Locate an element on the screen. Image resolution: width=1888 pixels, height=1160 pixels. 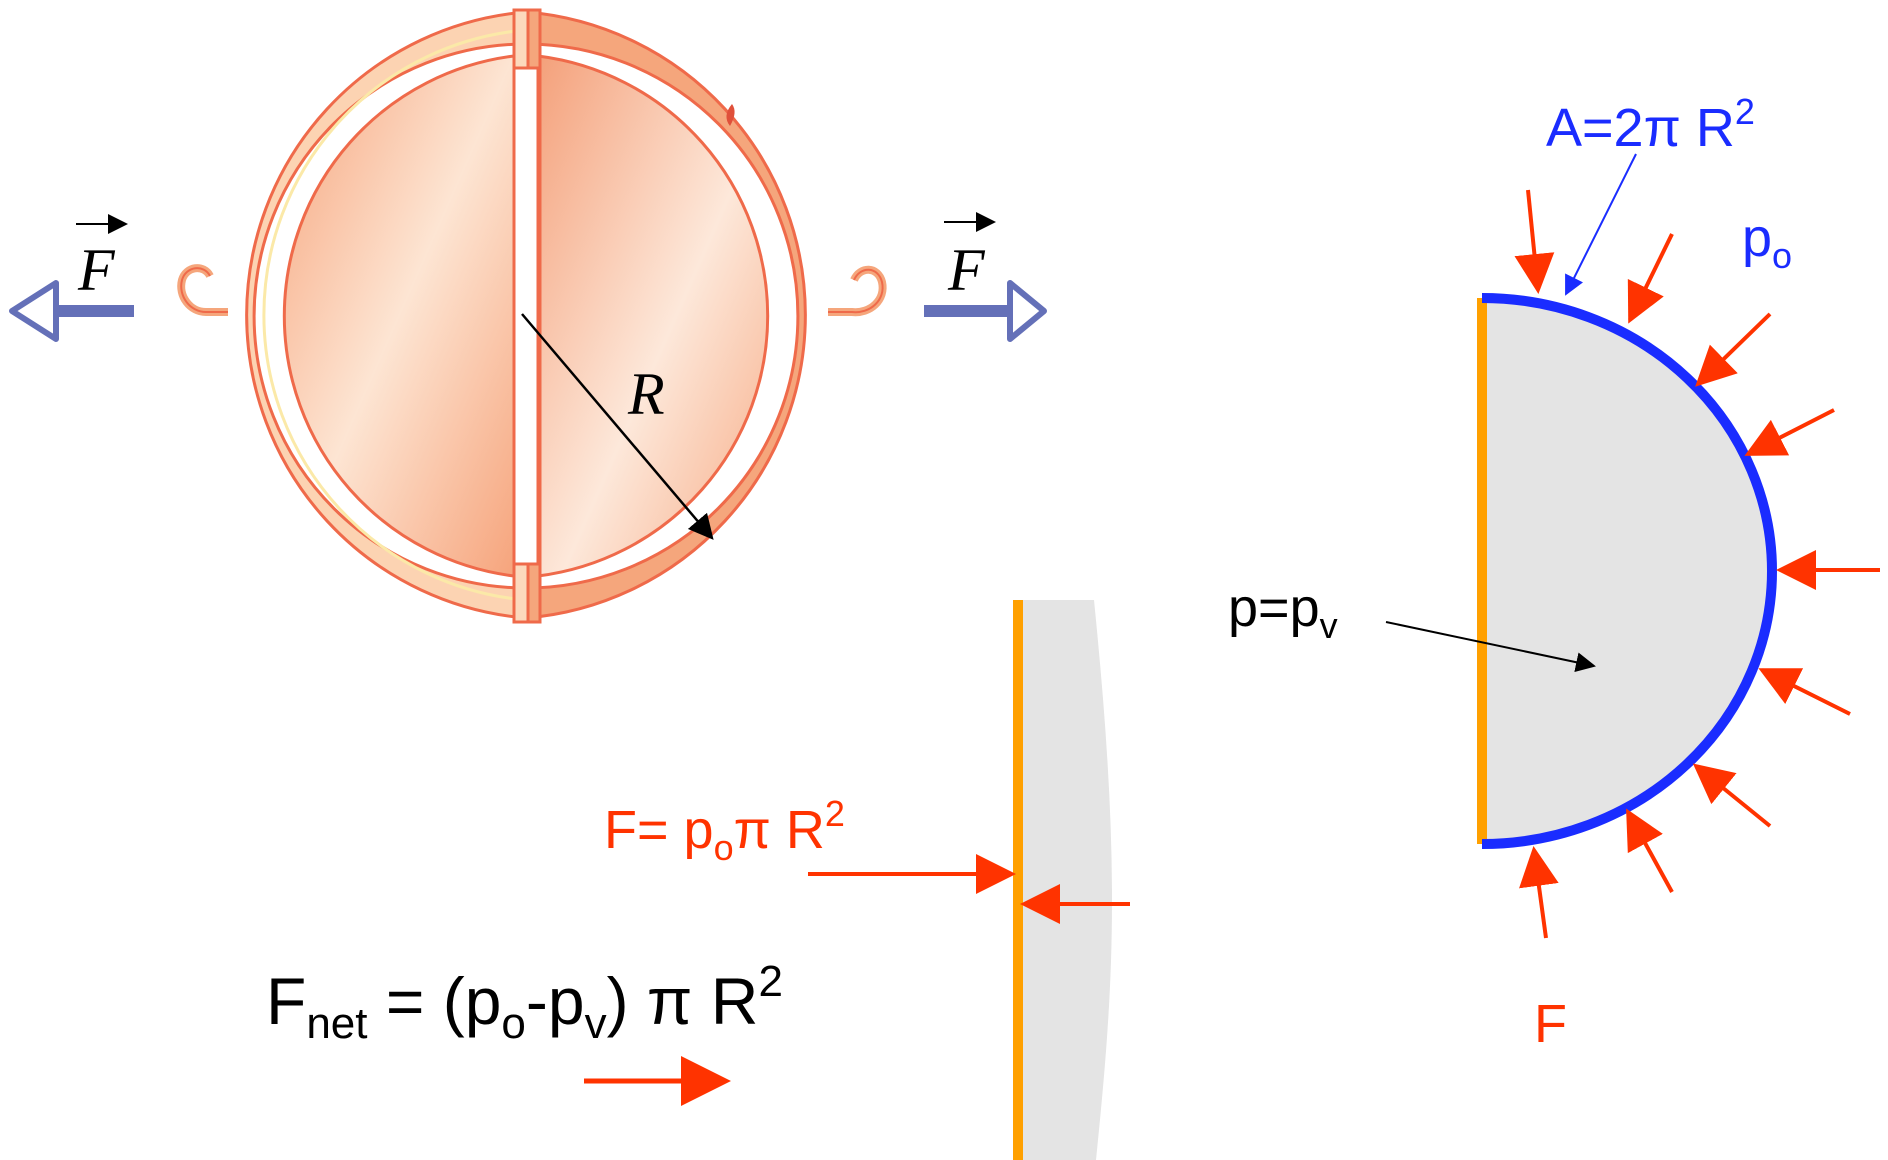
inside-pressure-pointer is located at coordinates (1490, 647).